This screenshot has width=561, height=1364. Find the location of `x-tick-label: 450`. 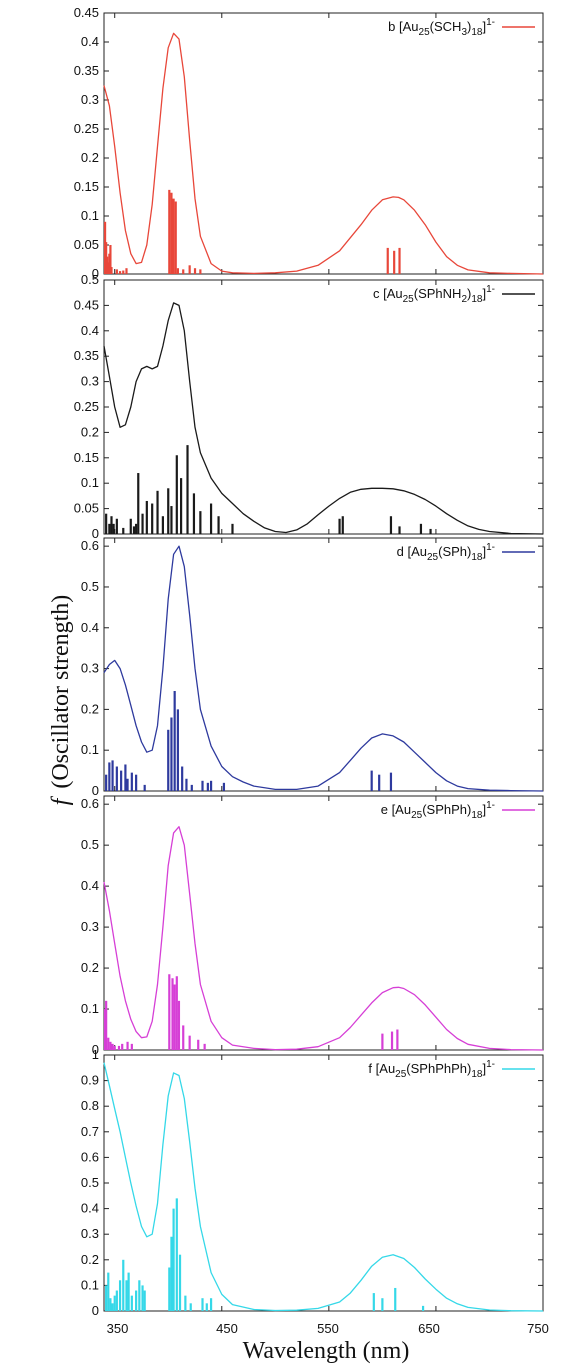

x-tick-label: 450 is located at coordinates (227, 1328).